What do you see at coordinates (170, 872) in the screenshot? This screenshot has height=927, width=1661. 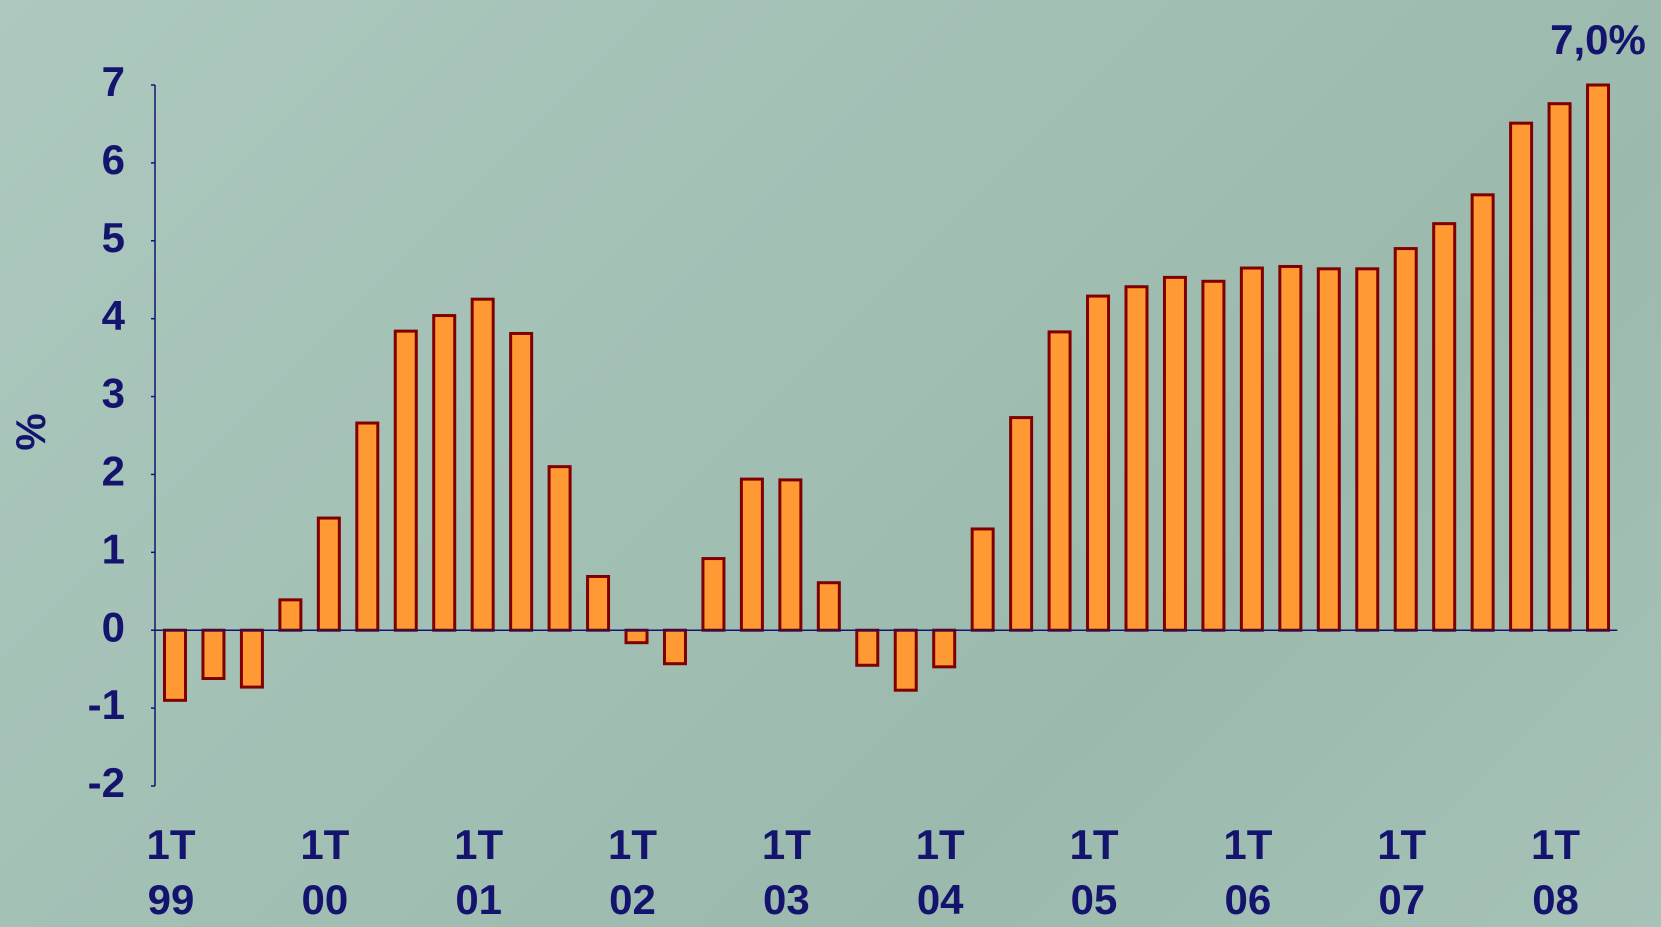 I see `x-tick-label: 1T 99` at bounding box center [170, 872].